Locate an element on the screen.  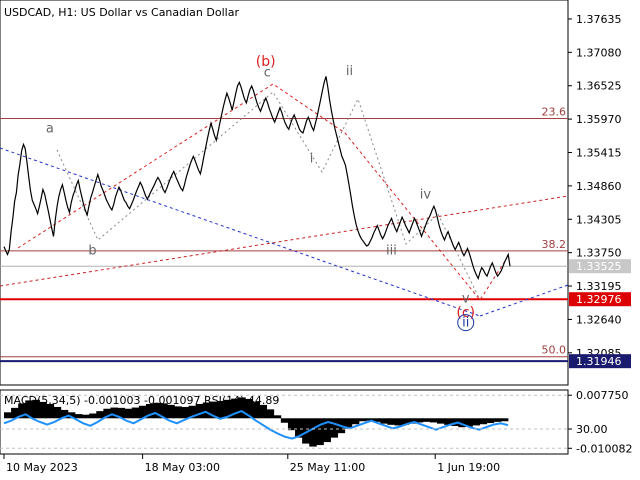
time-tick-label-1: 18 May 03:00 is located at coordinates (182, 467).